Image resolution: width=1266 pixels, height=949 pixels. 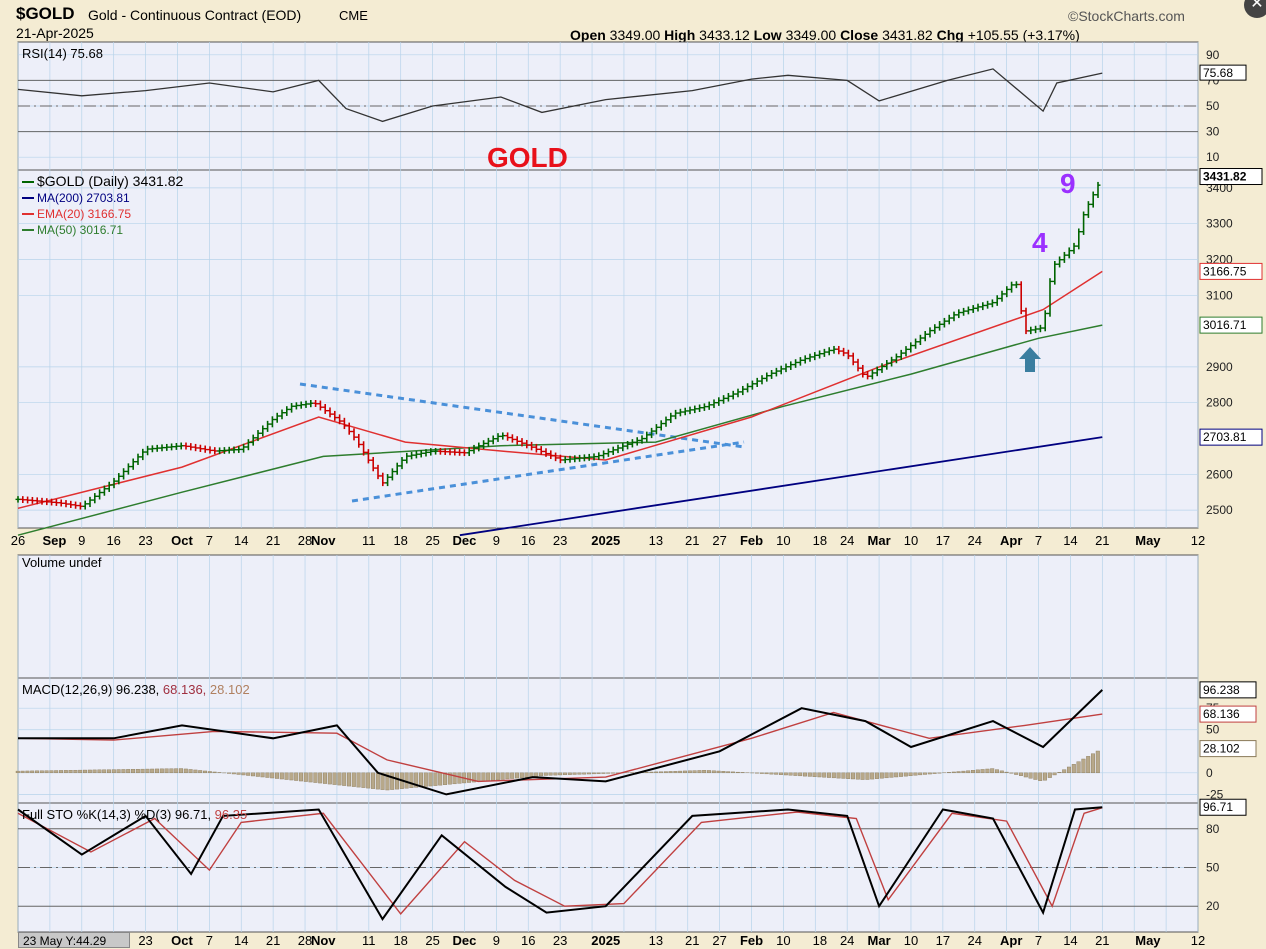 What do you see at coordinates (74, 940) in the screenshot?
I see `cursor-readout: 23 May Y:44.29` at bounding box center [74, 940].